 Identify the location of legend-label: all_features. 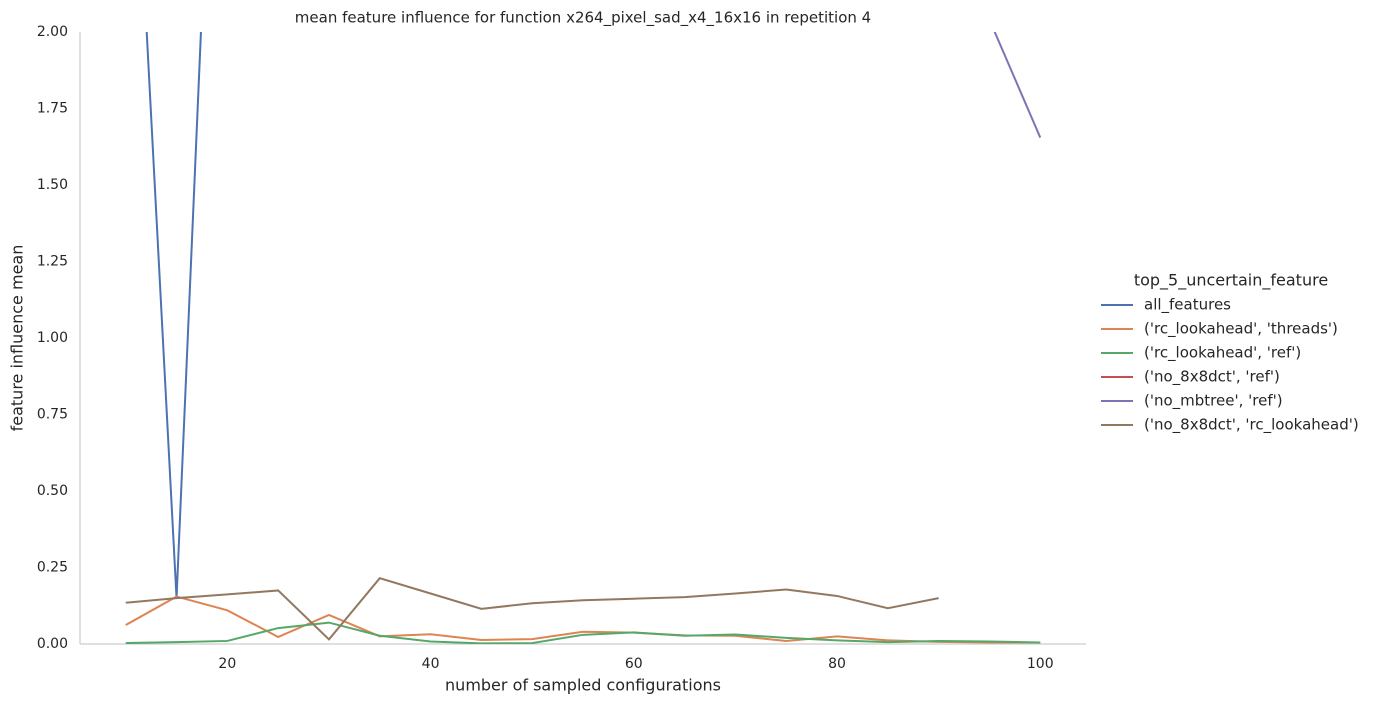
(1187, 305).